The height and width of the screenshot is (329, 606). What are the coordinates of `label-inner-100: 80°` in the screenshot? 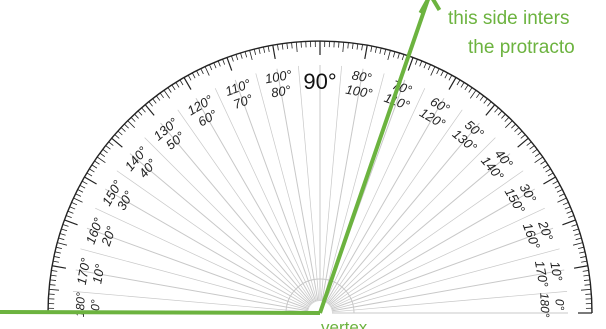 It's located at (281, 91).